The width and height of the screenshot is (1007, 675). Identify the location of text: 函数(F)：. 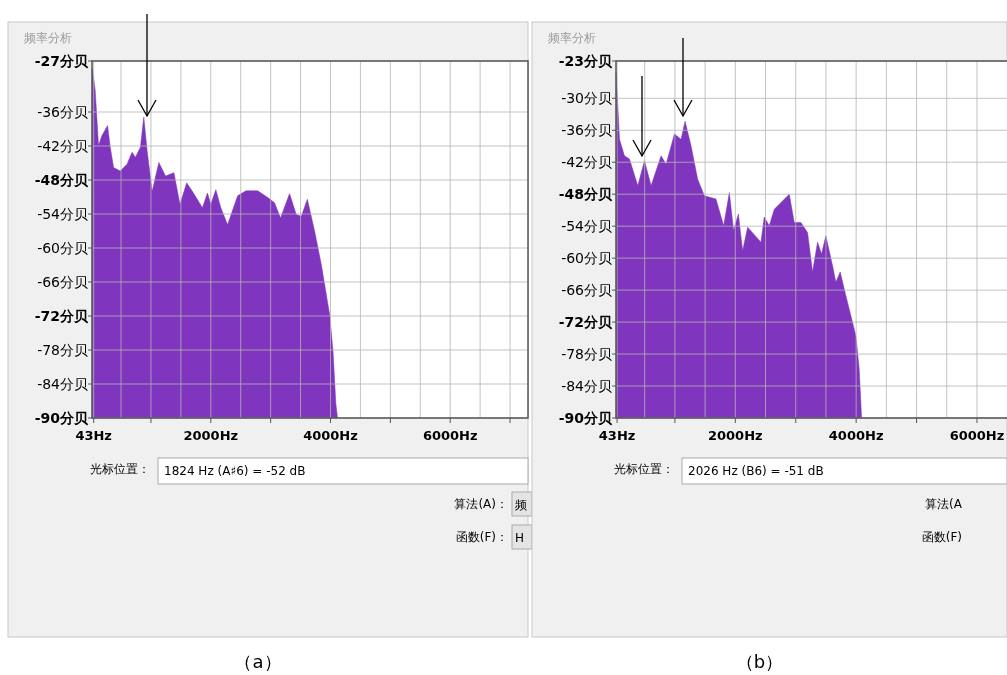
(481, 537).